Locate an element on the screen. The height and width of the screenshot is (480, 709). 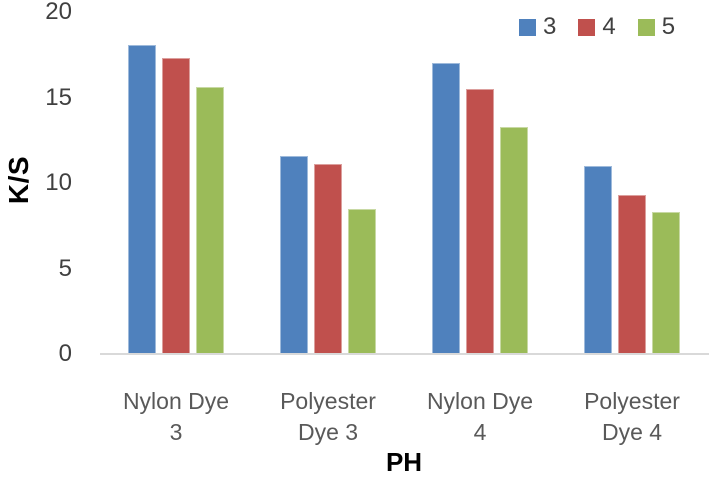
legend-label: 5 is located at coordinates (668, 26).